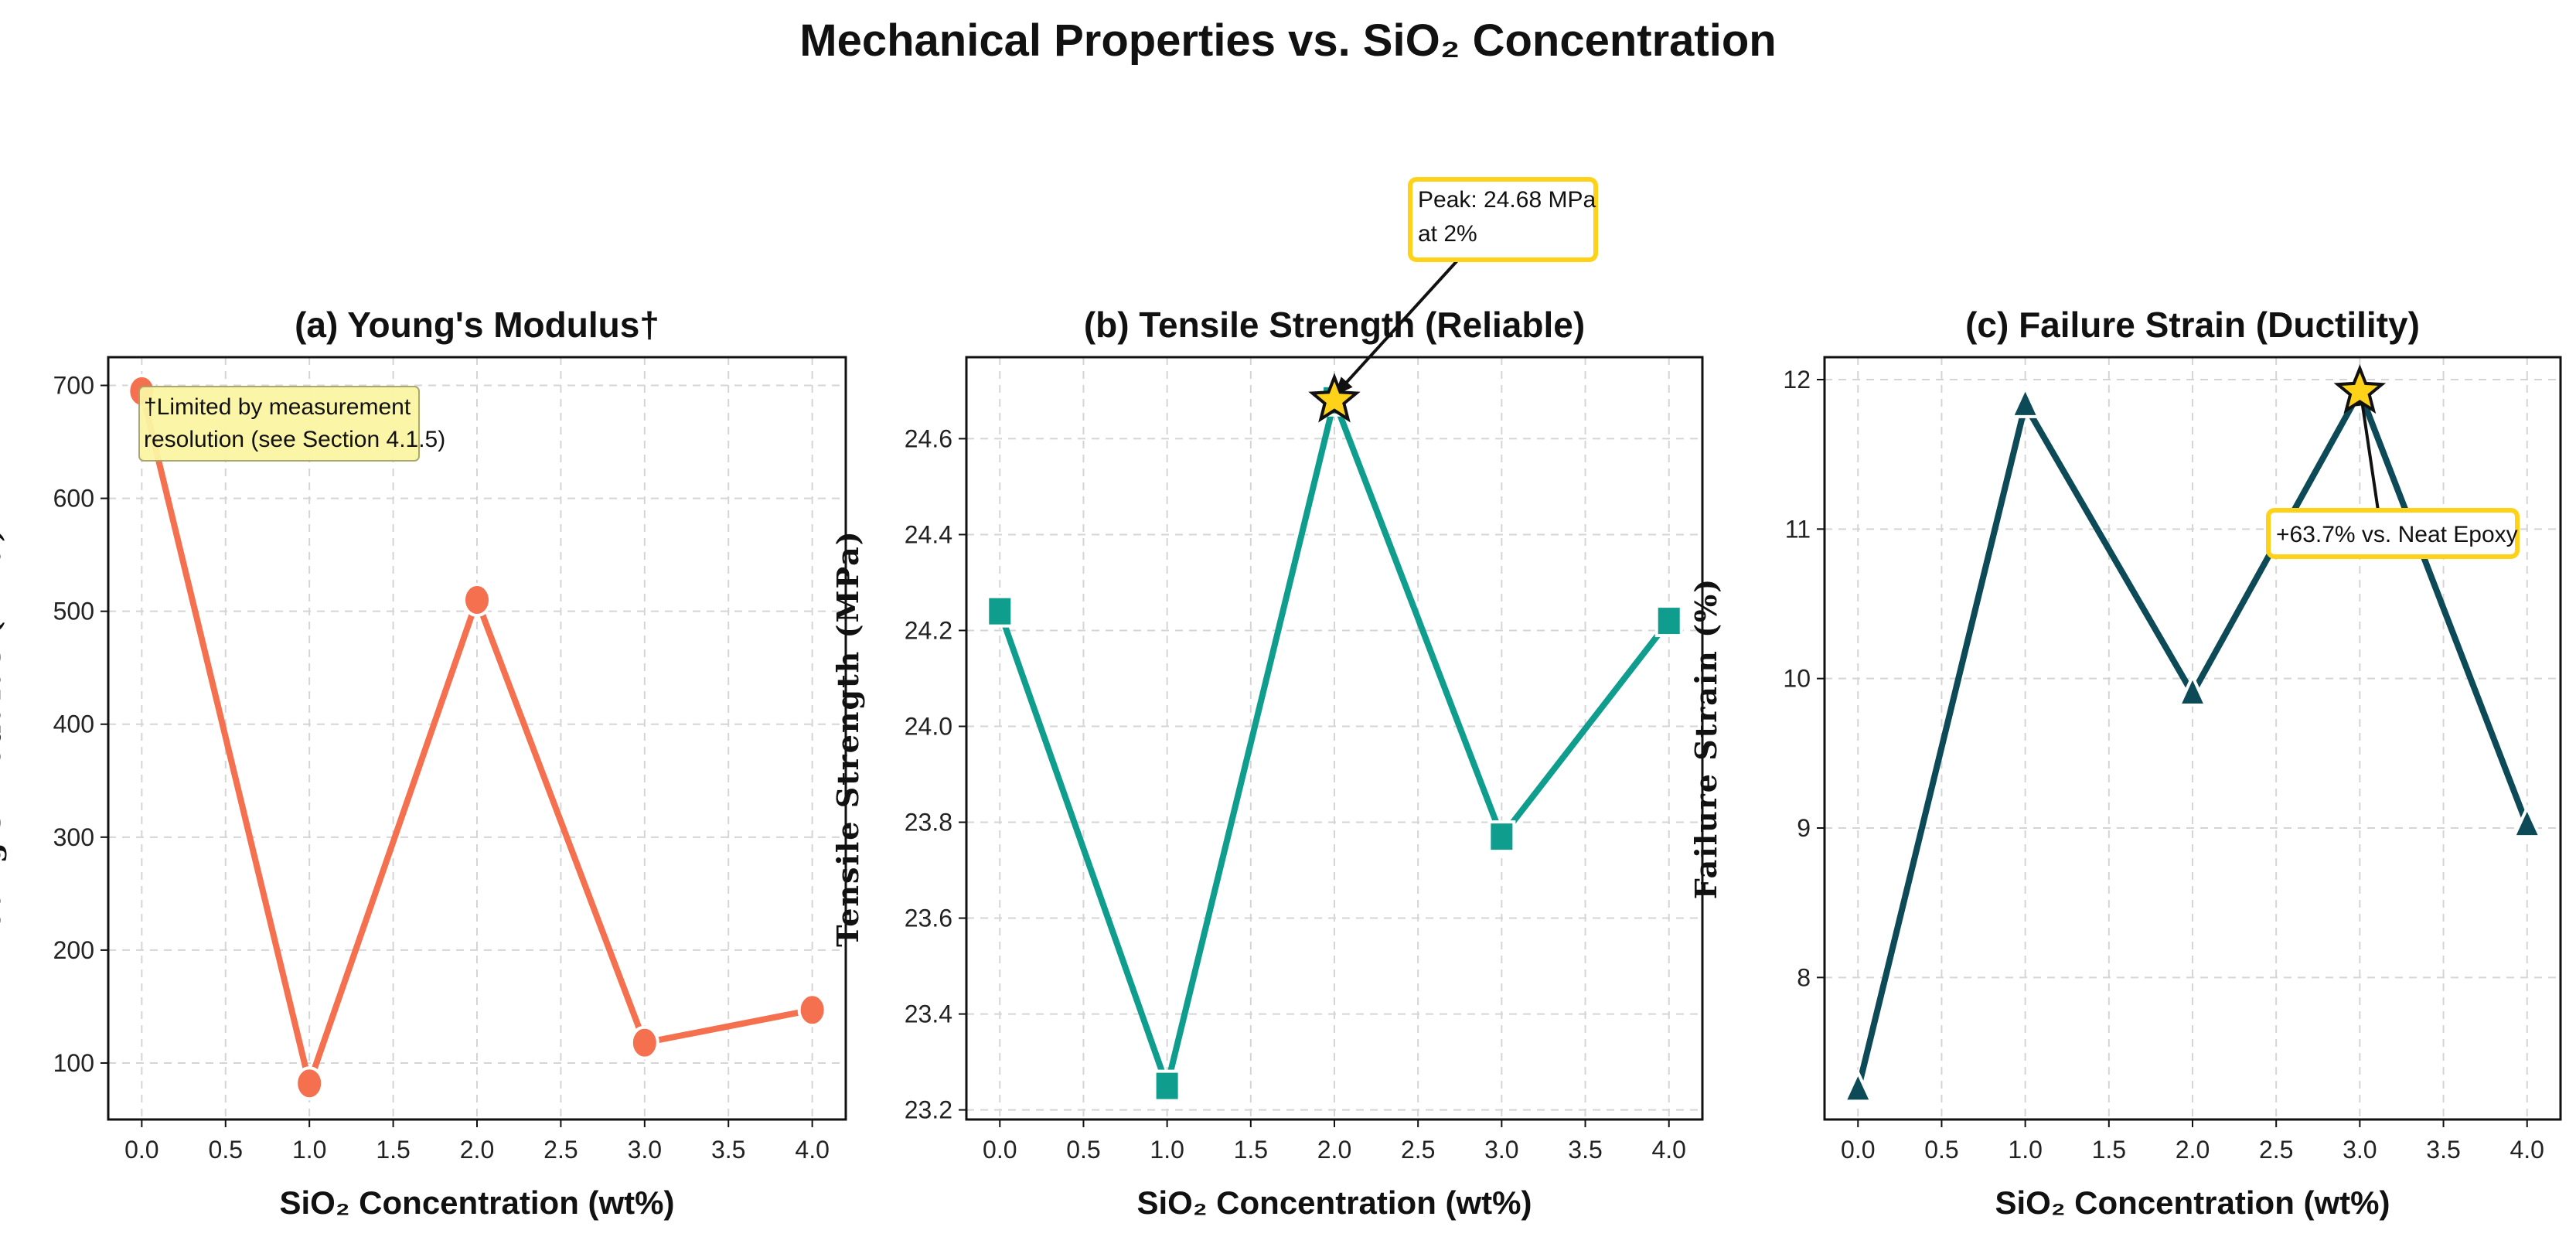  What do you see at coordinates (73, 950) in the screenshot?
I see `y-tick-label: 200` at bounding box center [73, 950].